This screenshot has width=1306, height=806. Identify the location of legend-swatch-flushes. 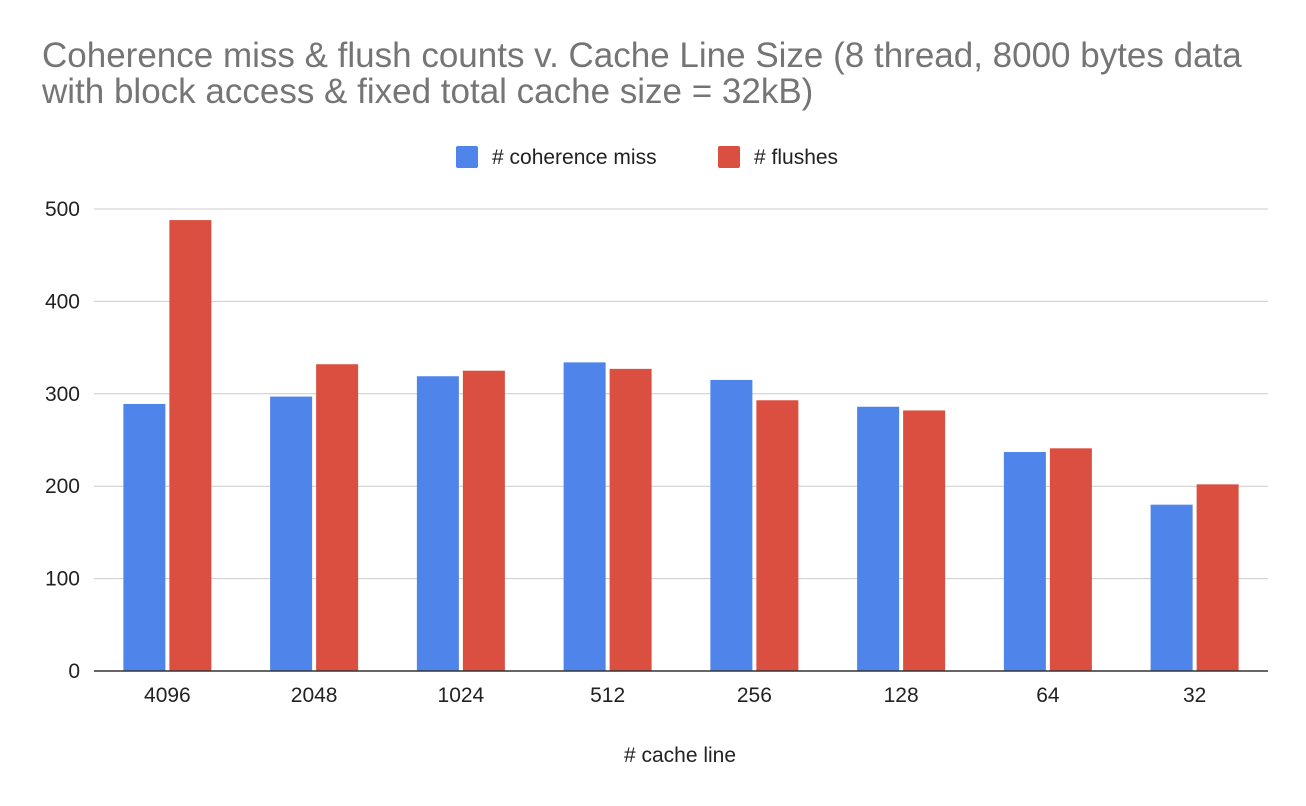
(729, 157).